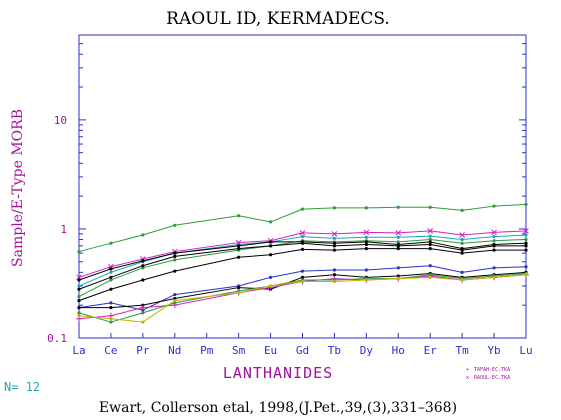  What do you see at coordinates (525, 350) in the screenshot?
I see `x-tick-label: Lu` at bounding box center [525, 350].